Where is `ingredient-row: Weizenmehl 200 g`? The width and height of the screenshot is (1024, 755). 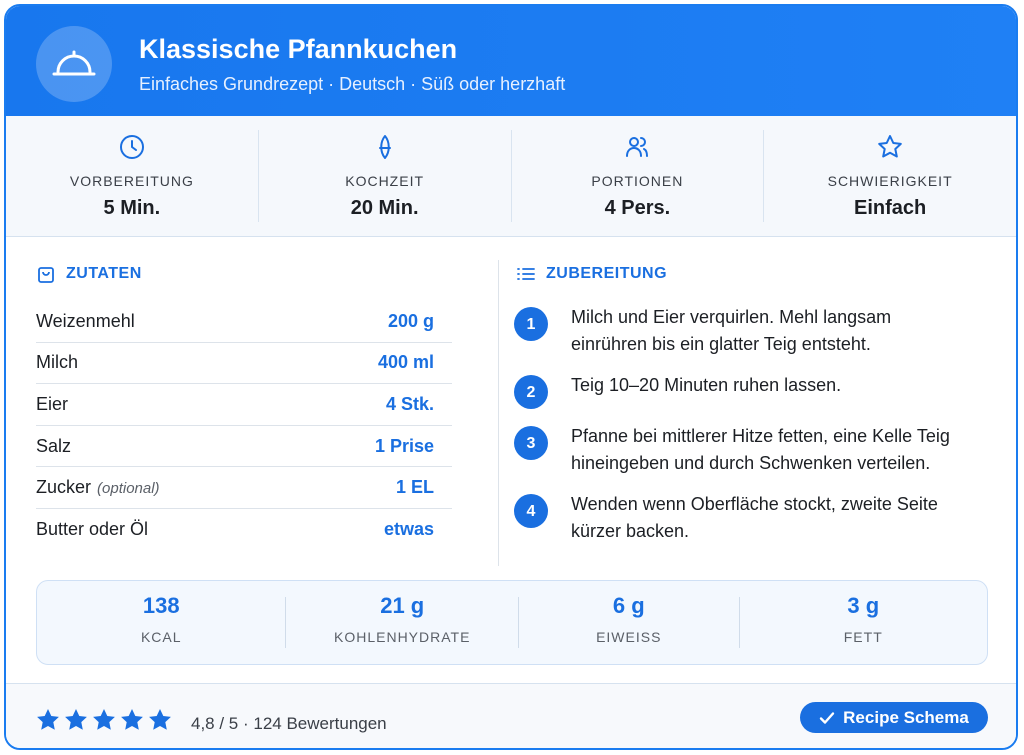
ingredient-row: Weizenmehl 200 g is located at coordinates (244, 322).